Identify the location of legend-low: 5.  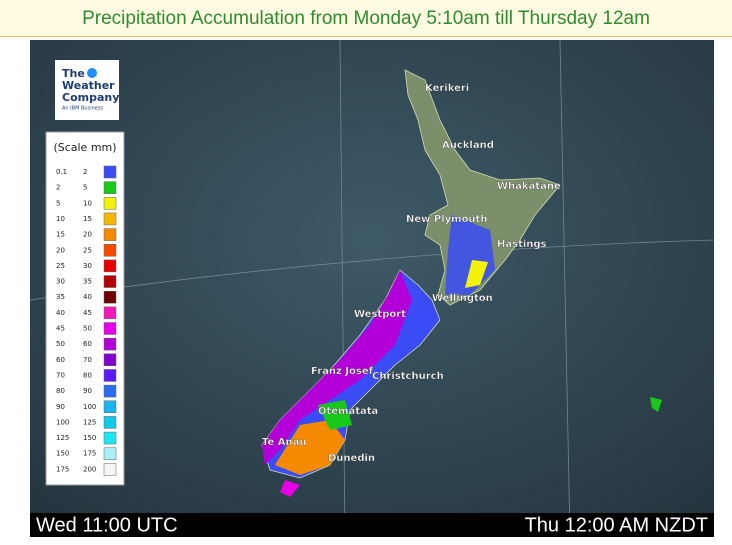
(58, 203).